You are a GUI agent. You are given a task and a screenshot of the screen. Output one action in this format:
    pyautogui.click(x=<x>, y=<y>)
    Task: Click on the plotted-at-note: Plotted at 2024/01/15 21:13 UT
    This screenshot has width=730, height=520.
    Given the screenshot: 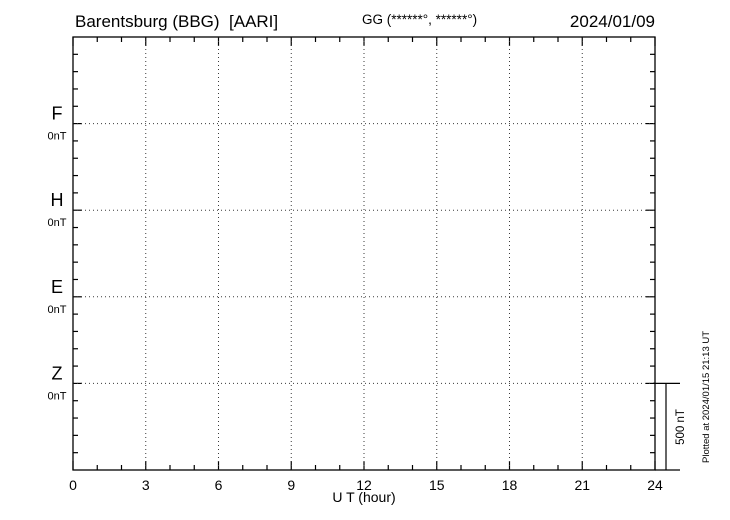 What is the action you would take?
    pyautogui.click(x=706, y=397)
    